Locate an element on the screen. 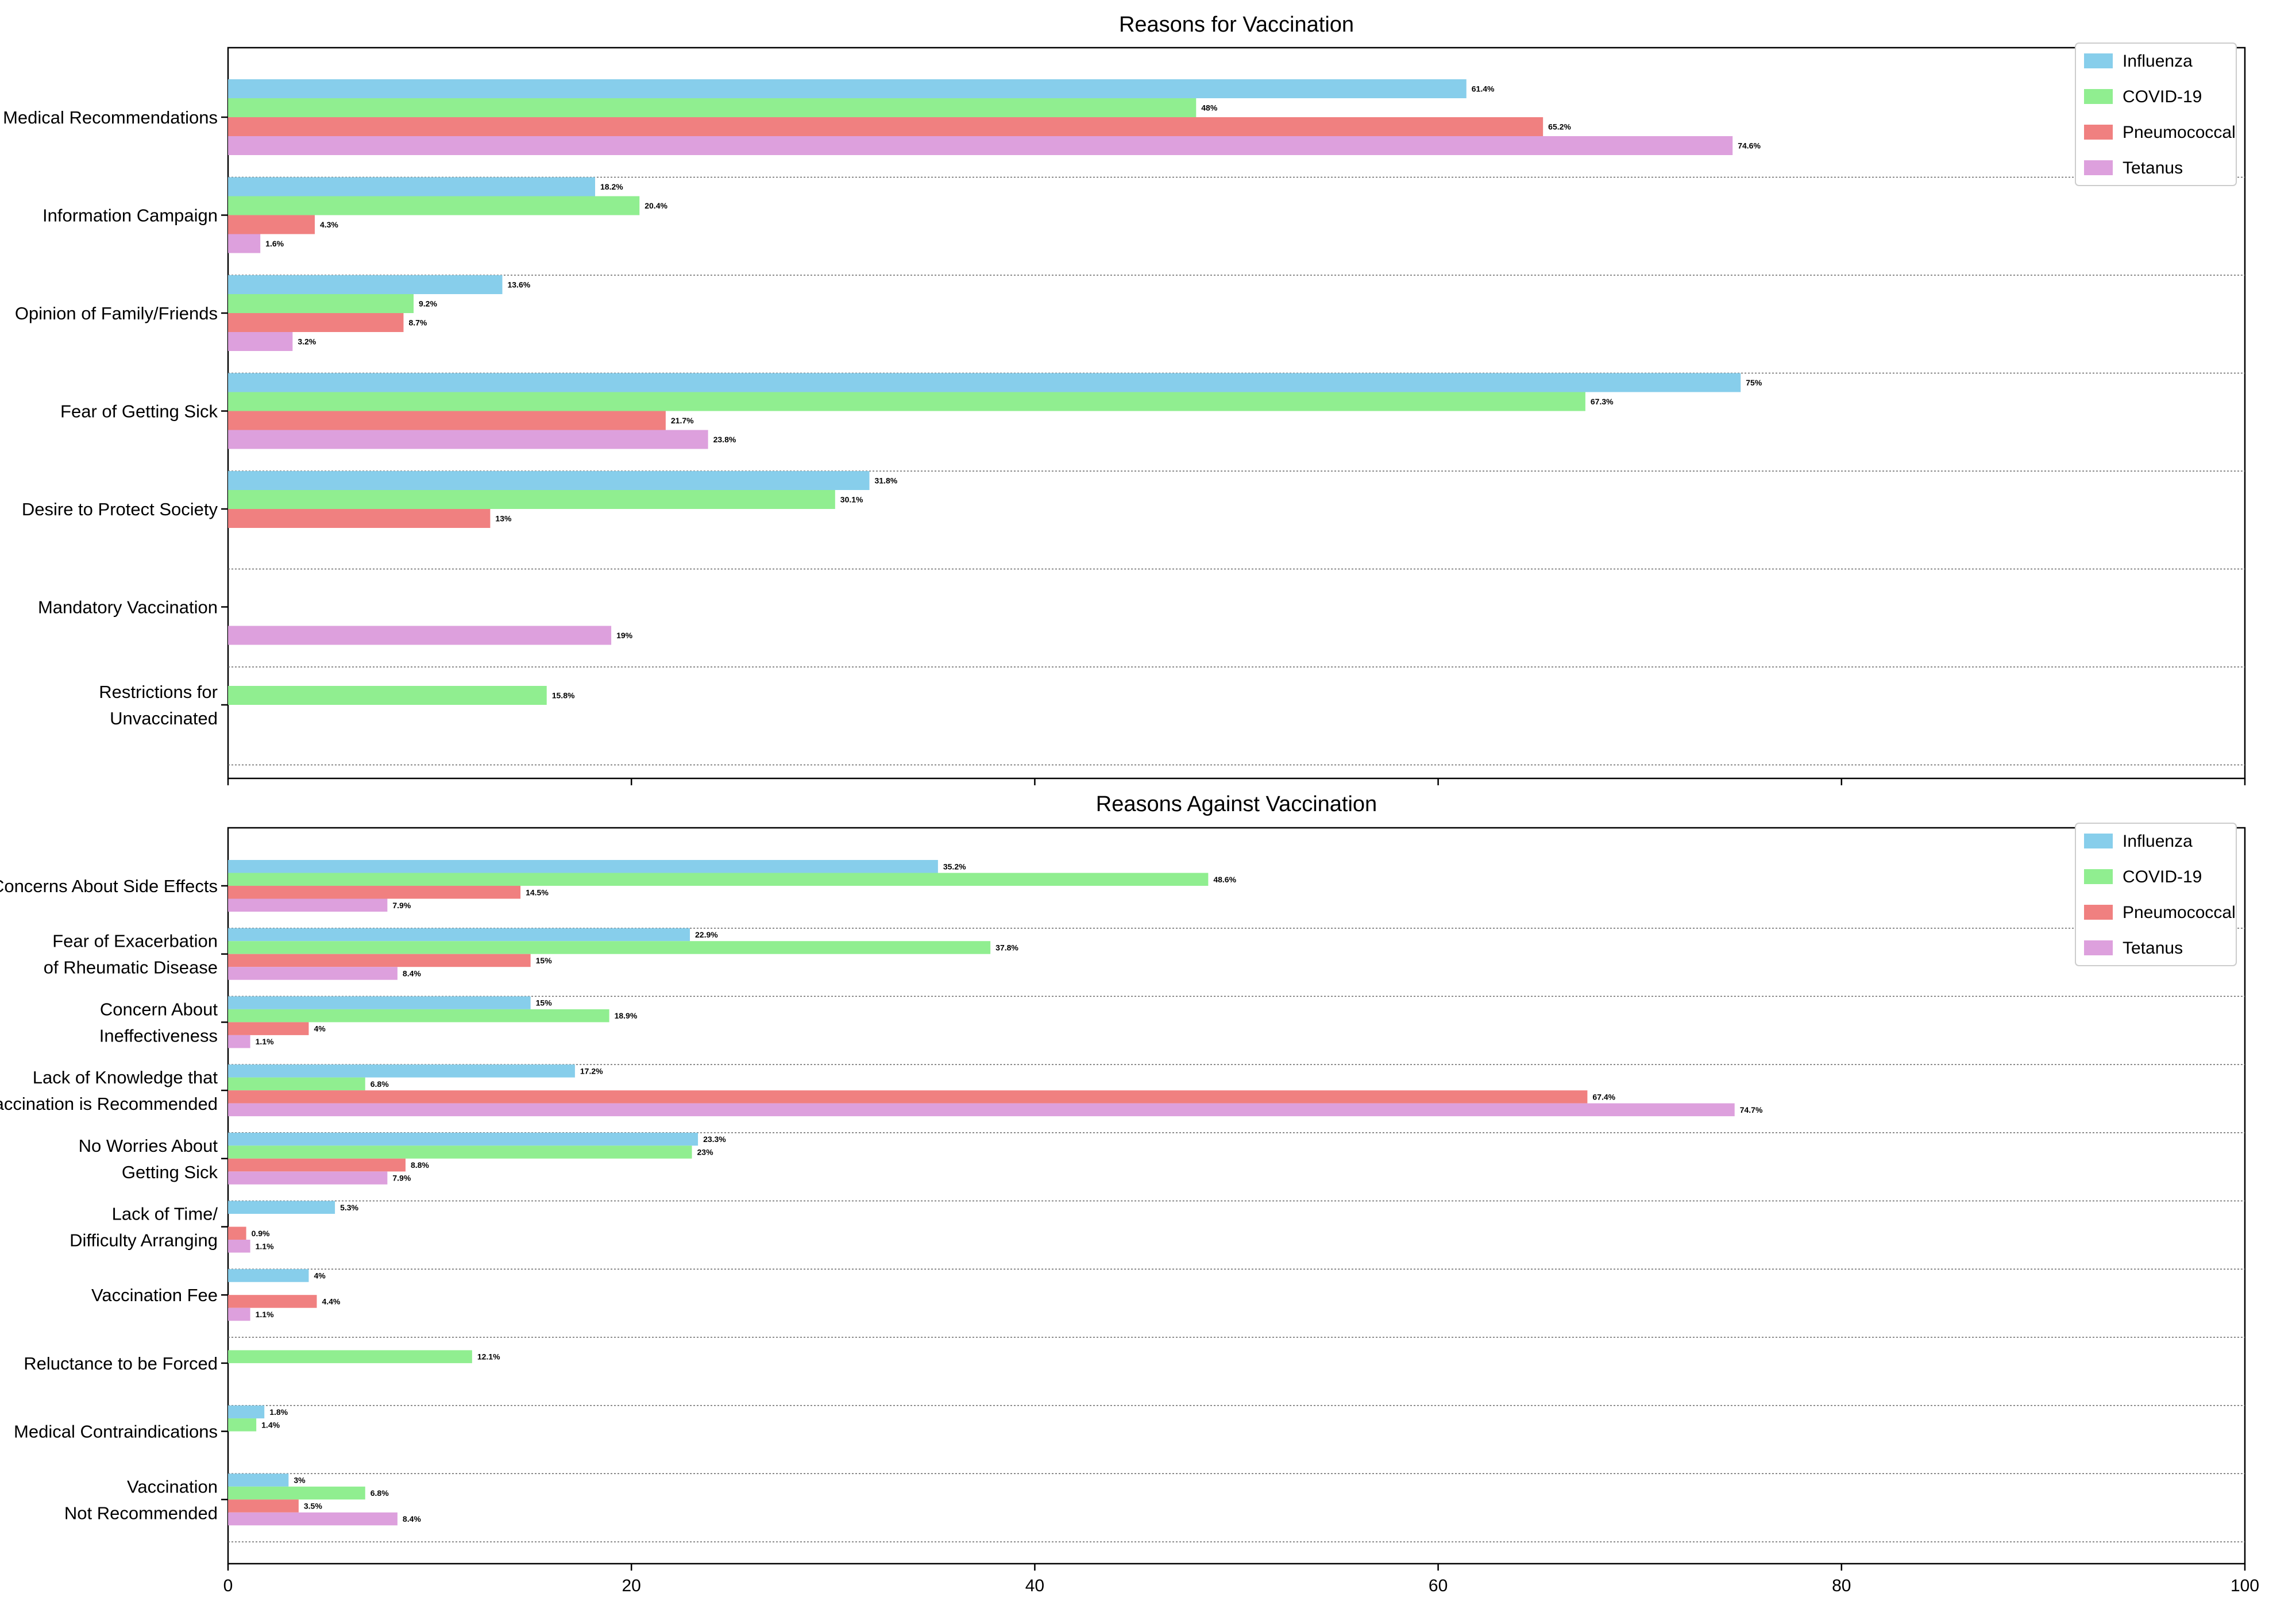 This screenshot has width=2269, height=1624. data-label: 67.4% is located at coordinates (1603, 1096).